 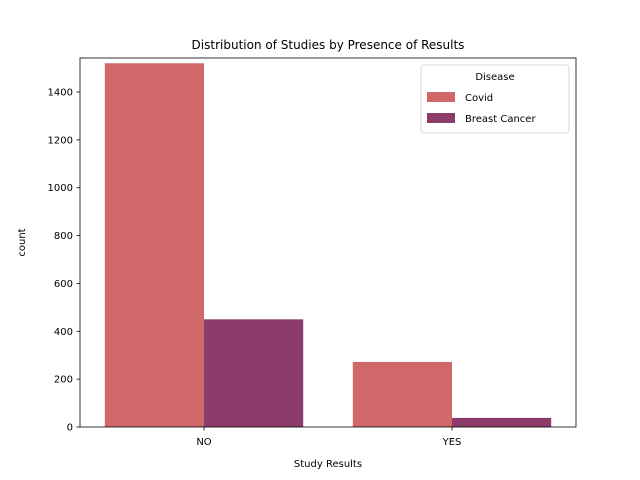 What do you see at coordinates (63, 332) in the screenshot?
I see `y-tick-label: 400` at bounding box center [63, 332].